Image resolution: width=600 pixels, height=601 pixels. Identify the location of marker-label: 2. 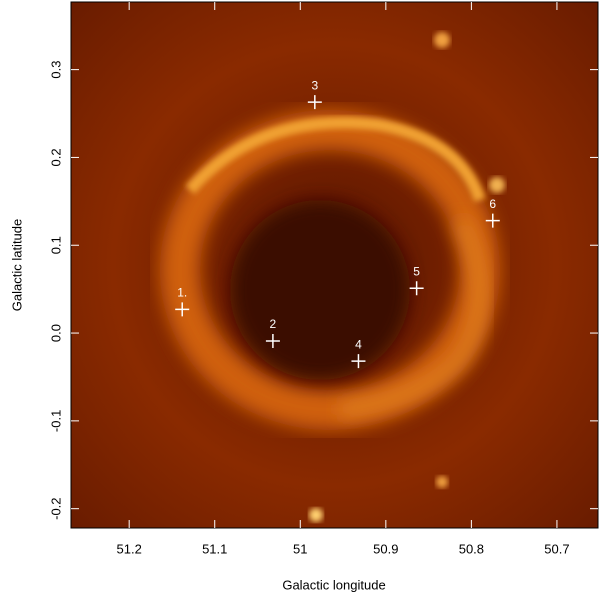
(273, 324).